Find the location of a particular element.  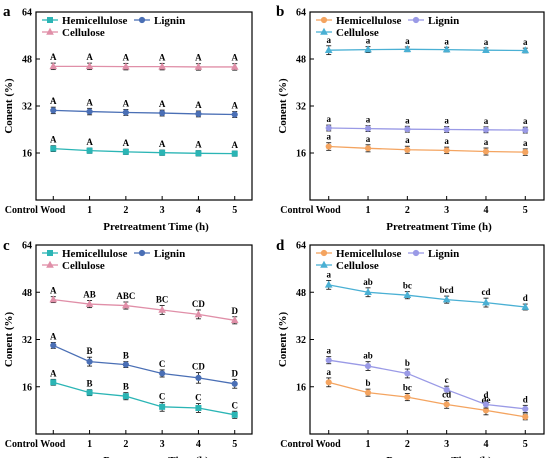

significance-label: b is located at coordinates (407, 363).